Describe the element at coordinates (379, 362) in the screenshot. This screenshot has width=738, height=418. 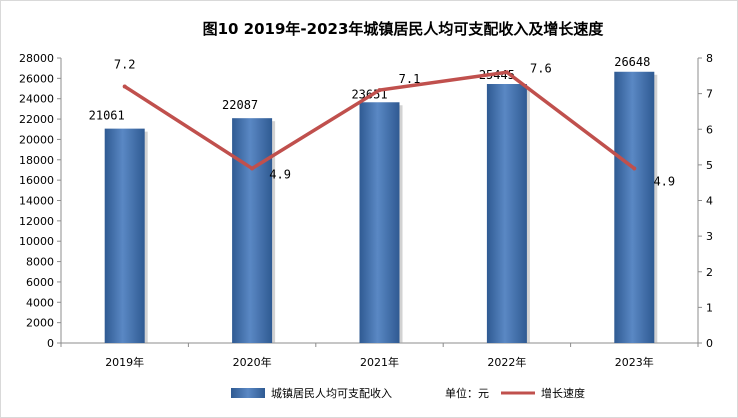
I see `x-tick-label: 2021年` at that location.